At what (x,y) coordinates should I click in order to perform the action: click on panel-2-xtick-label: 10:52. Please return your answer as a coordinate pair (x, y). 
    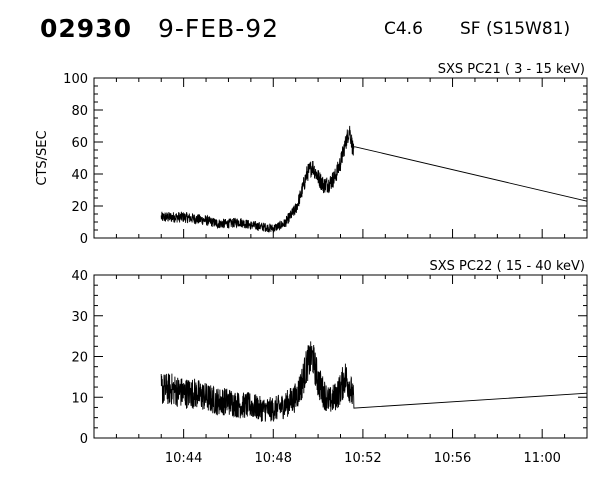
    Looking at the image, I should click on (362, 458).